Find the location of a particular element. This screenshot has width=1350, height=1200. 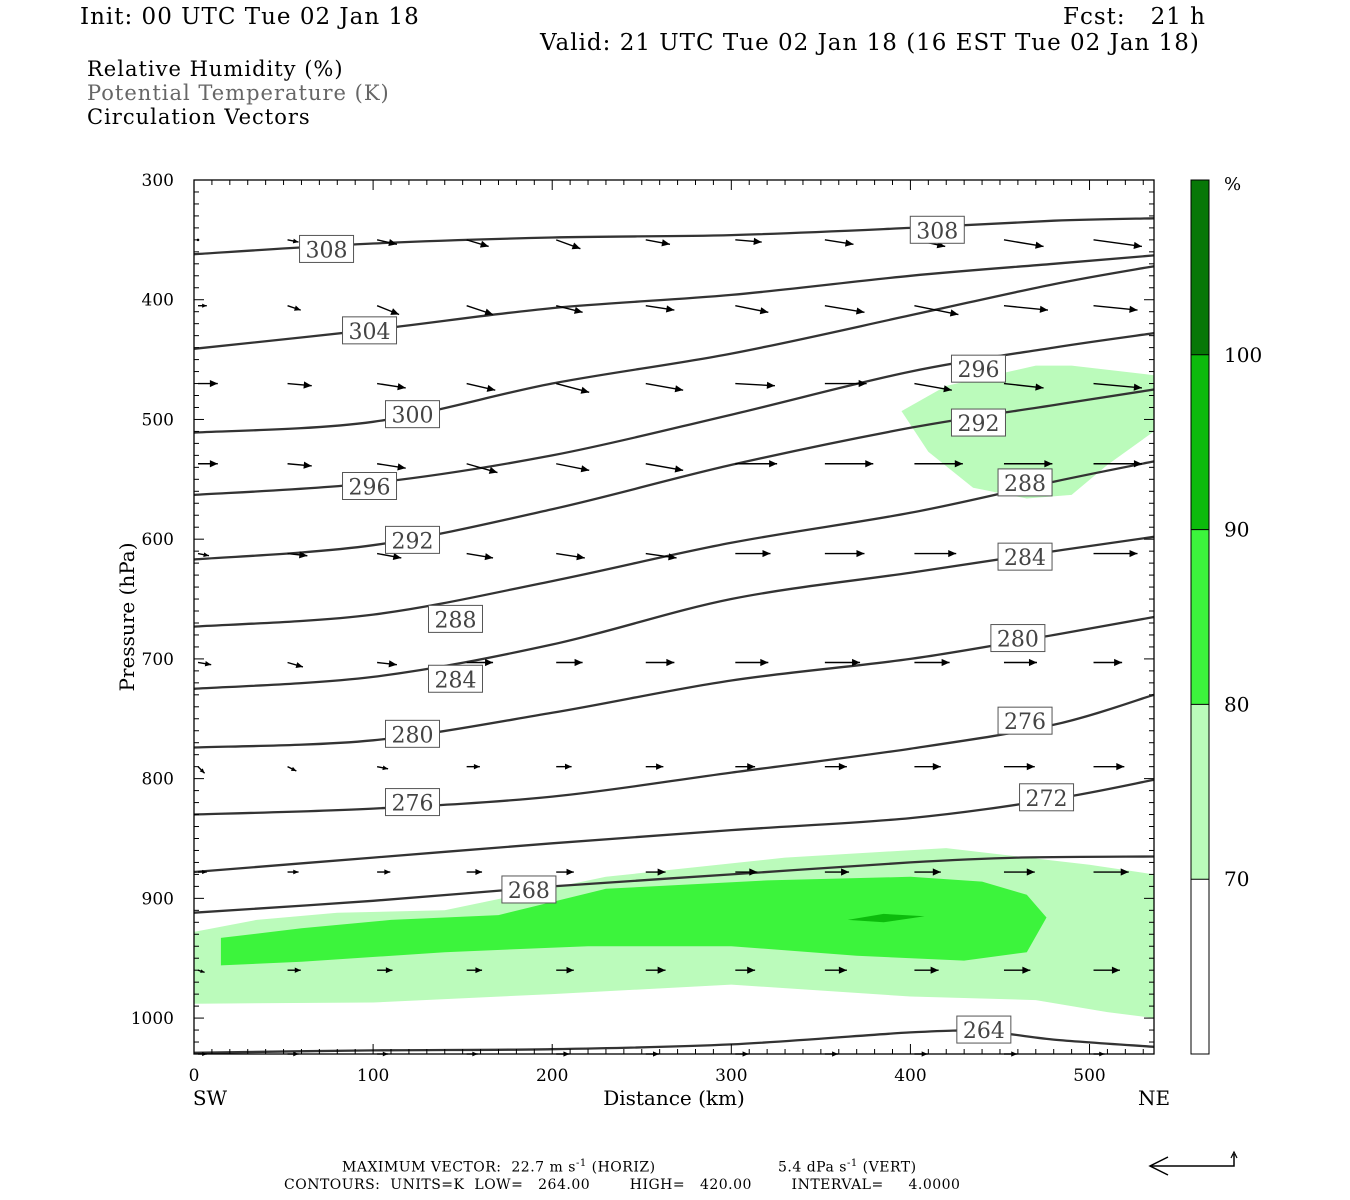

colorbar-level-label: 70 is located at coordinates (1236, 879).